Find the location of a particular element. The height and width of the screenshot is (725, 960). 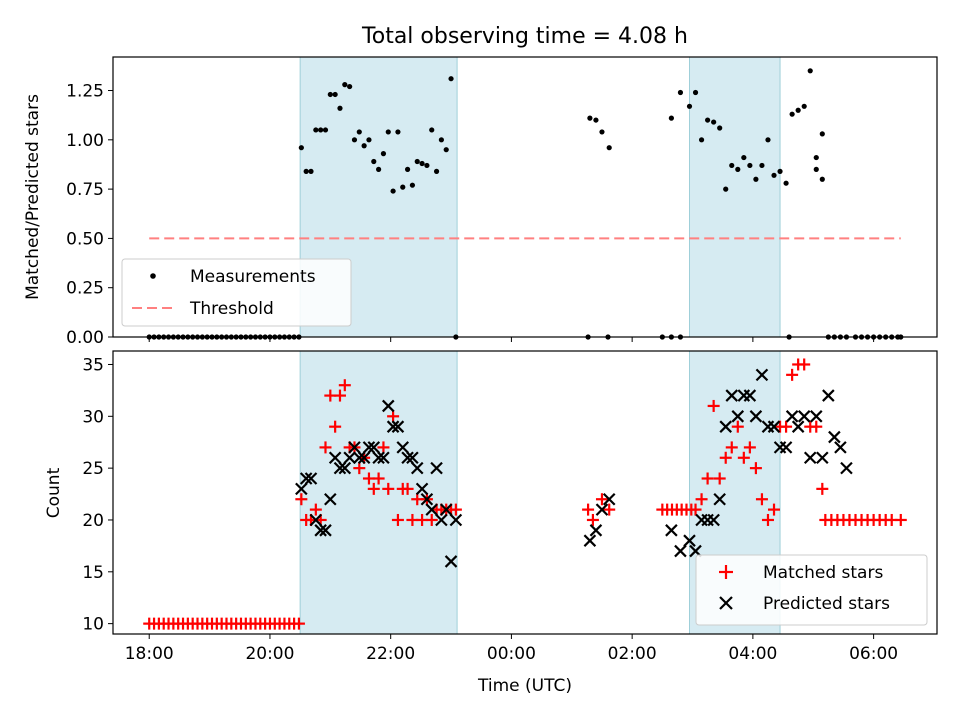

legend-matched-marker is located at coordinates (726, 572).